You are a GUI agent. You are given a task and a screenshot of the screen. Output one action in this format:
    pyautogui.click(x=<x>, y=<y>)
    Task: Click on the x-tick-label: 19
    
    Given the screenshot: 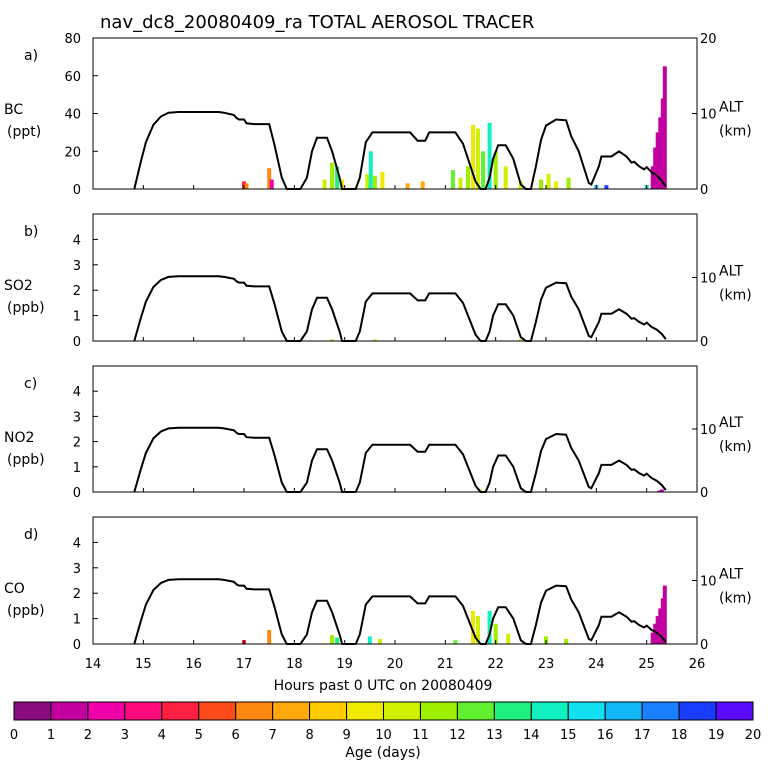 What is the action you would take?
    pyautogui.click(x=344, y=664)
    